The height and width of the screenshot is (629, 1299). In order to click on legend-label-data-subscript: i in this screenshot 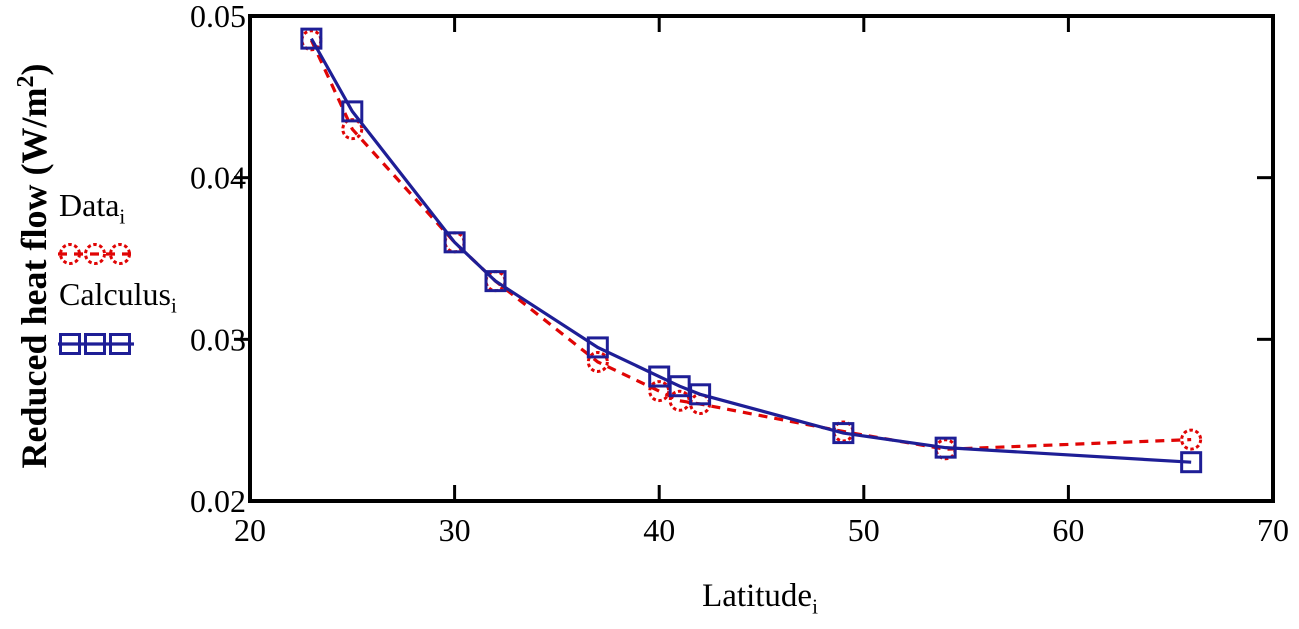, I will do `click(122, 216)`.